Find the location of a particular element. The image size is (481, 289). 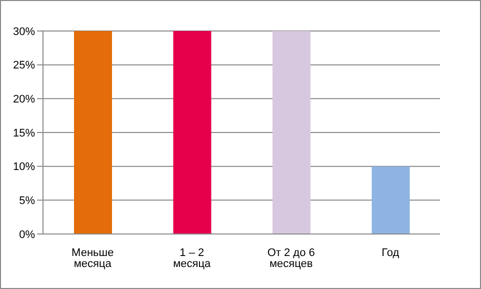

y-tick-label: 25% is located at coordinates (24, 66).